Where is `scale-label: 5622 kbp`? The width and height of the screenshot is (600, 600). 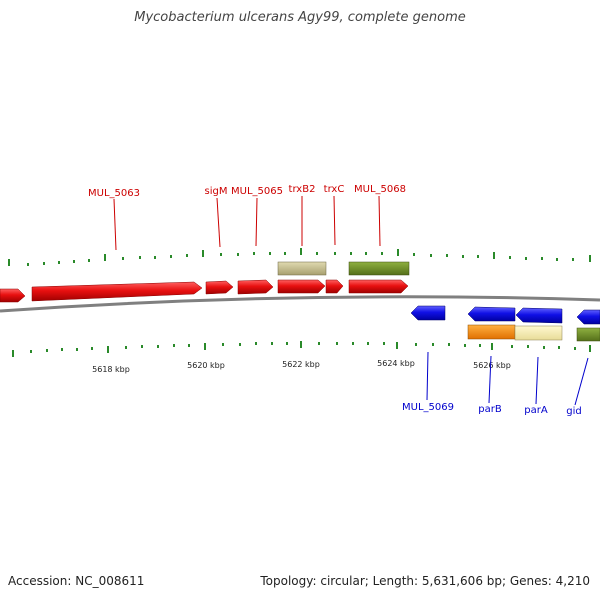
scale-label: 5622 kbp is located at coordinates (301, 364).